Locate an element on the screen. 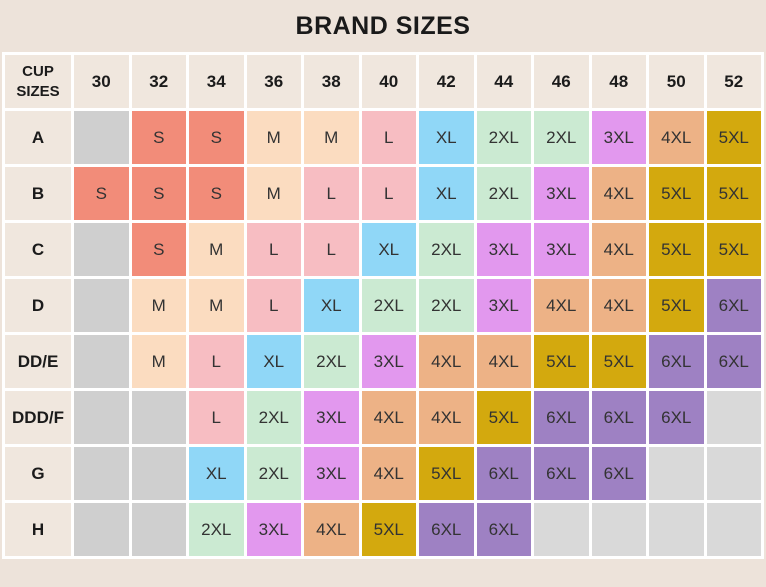 This screenshot has height=587, width=766. column-header-30: 30 is located at coordinates (101, 81).